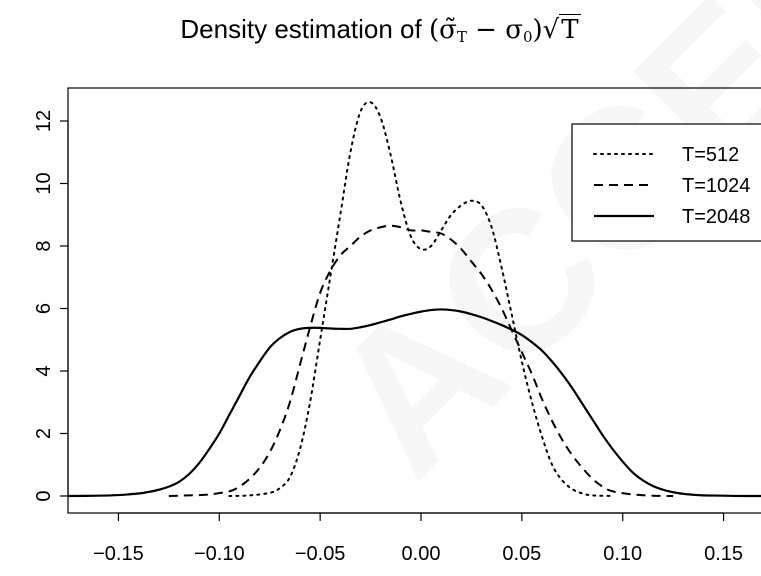 This screenshot has width=761, height=576. What do you see at coordinates (44, 121) in the screenshot?
I see `y-tick-label: 12` at bounding box center [44, 121].